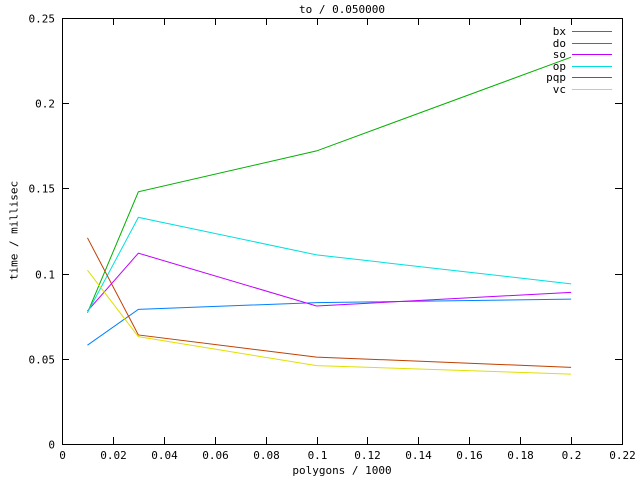 This screenshot has width=640, height=480. What do you see at coordinates (45, 104) in the screenshot?
I see `y-tick-label: 0.2` at bounding box center [45, 104].